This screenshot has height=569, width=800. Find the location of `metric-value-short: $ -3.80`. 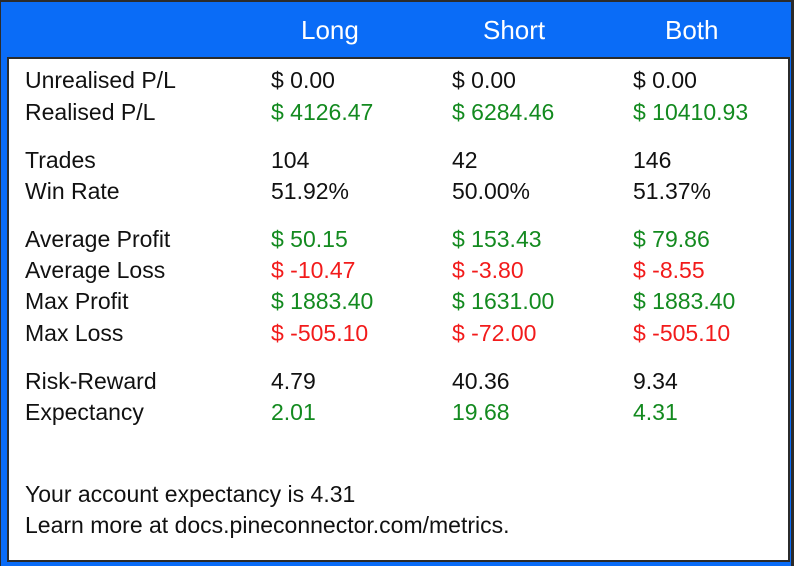

metric-value-short: $ -3.80 is located at coordinates (488, 270).